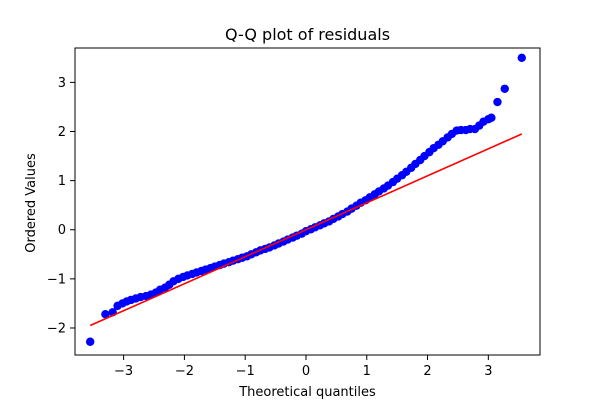 This screenshot has height=400, width=600. What do you see at coordinates (31, 203) in the screenshot?
I see `y-axis-label: Ordered Values` at bounding box center [31, 203].